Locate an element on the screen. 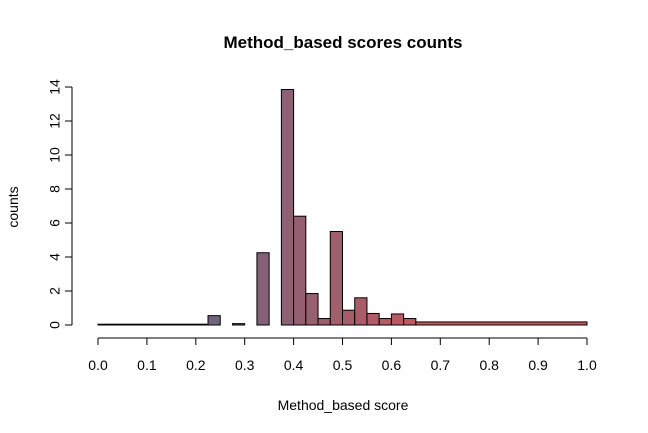 Image resolution: width=648 pixels, height=433 pixels. y-tick-label: 0 is located at coordinates (55, 325).